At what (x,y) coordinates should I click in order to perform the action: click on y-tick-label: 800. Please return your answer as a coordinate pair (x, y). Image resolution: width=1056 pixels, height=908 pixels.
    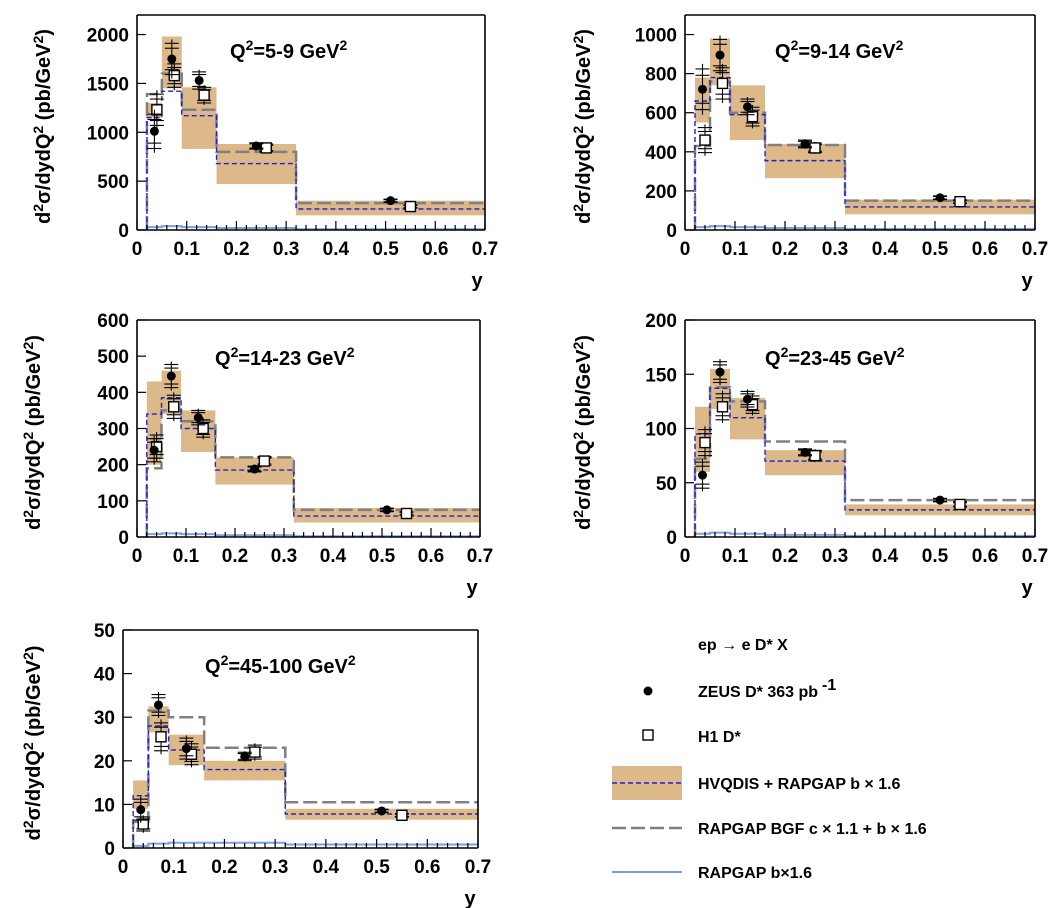
    Looking at the image, I should click on (661, 75).